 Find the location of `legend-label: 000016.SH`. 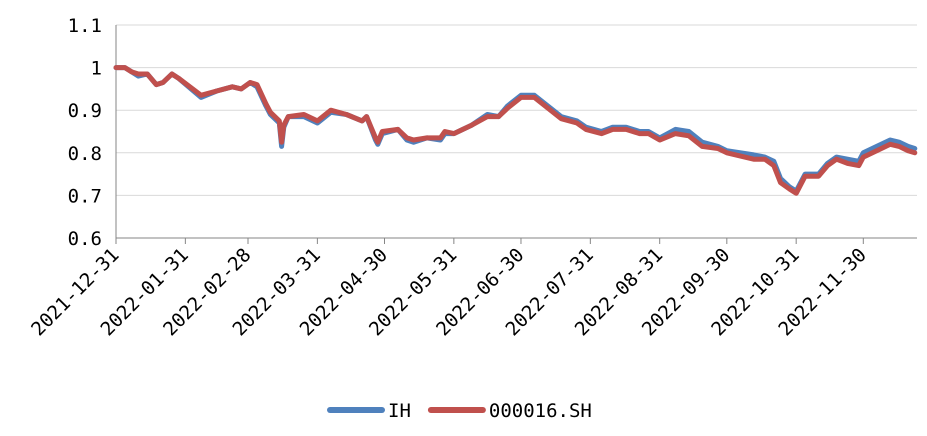

legend-label: 000016.SH is located at coordinates (540, 411).